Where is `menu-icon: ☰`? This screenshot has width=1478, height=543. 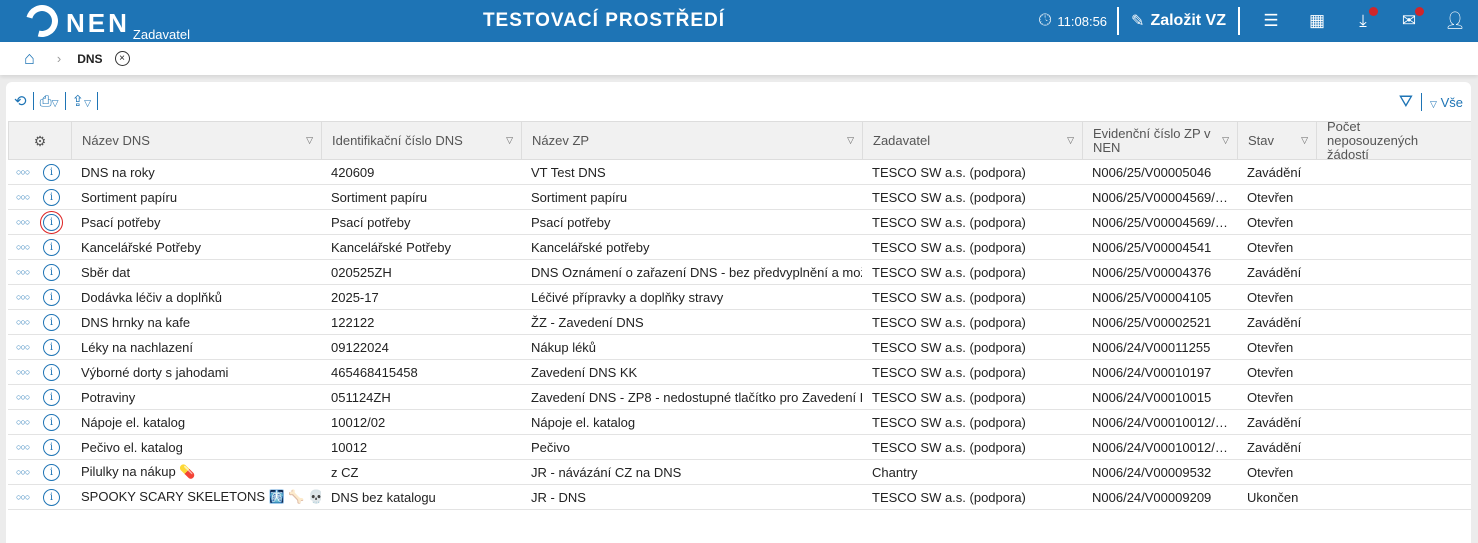
menu-icon: ☰ is located at coordinates (1271, 20).